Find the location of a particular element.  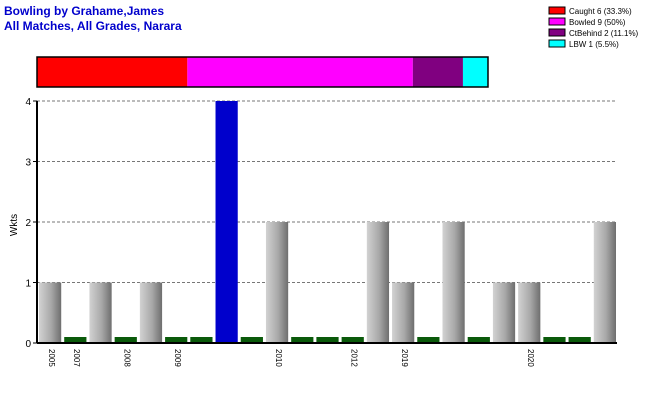

x-tick-label: 2020 is located at coordinates (530, 358).